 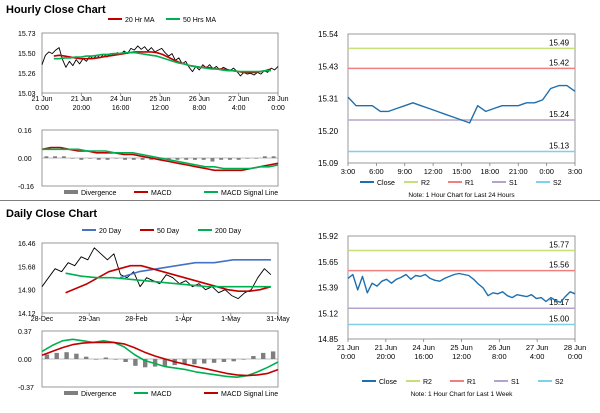 What do you see at coordinates (499, 356) in the screenshot?
I see `daily_pivot-xtick-label: 8:00` at bounding box center [499, 356].